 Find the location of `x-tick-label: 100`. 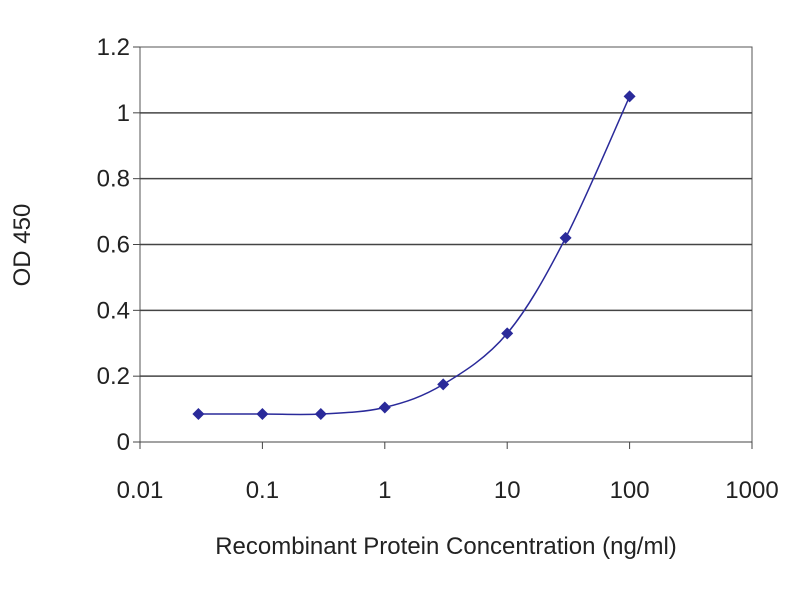

x-tick-label: 100 is located at coordinates (630, 490).